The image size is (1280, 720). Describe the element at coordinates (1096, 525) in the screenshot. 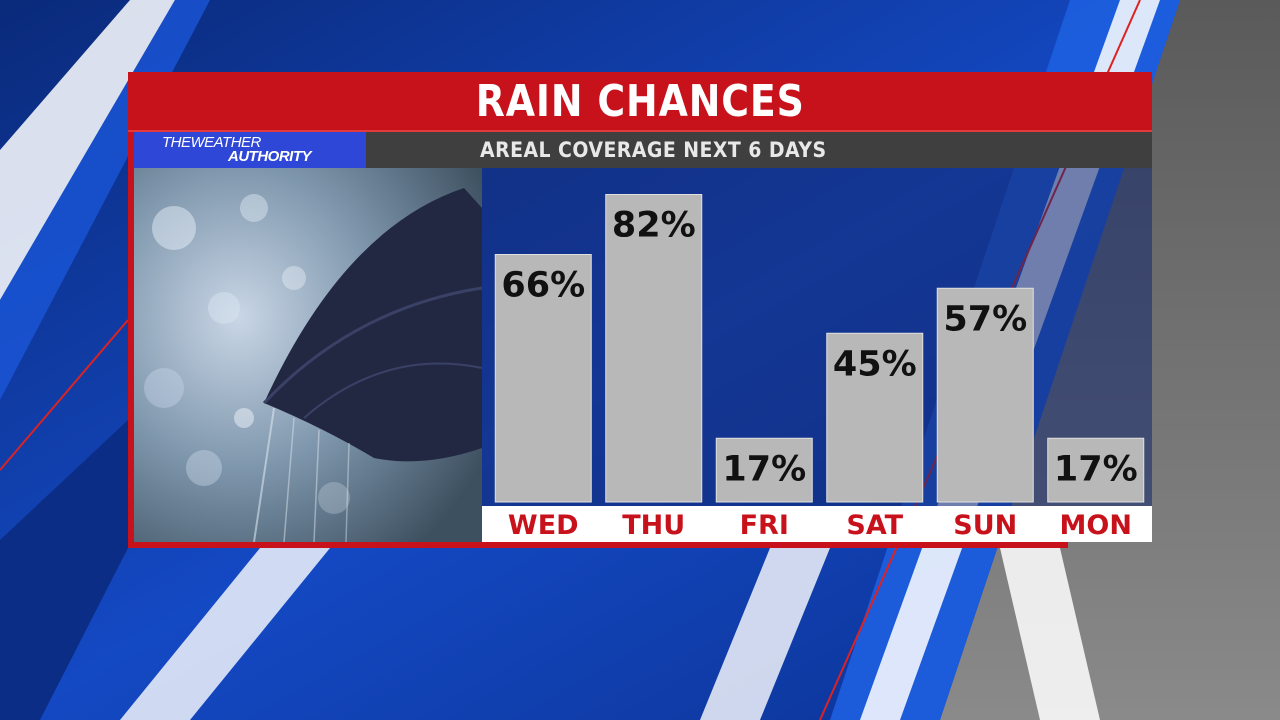

I see `day-label-mon: MON` at that location.